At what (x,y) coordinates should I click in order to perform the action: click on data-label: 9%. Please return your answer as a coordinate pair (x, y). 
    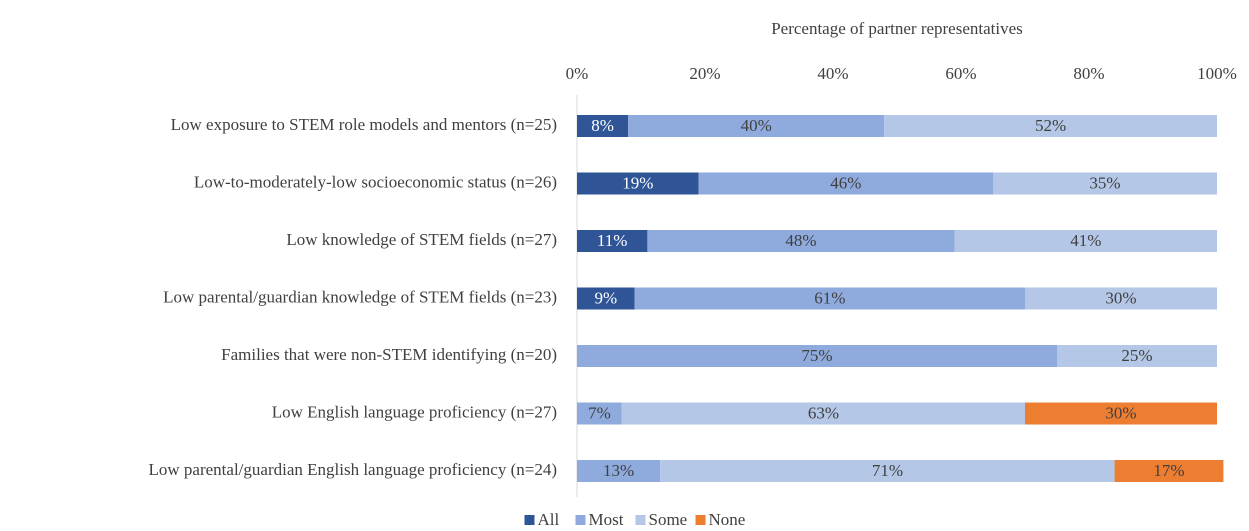
    Looking at the image, I should click on (605, 297).